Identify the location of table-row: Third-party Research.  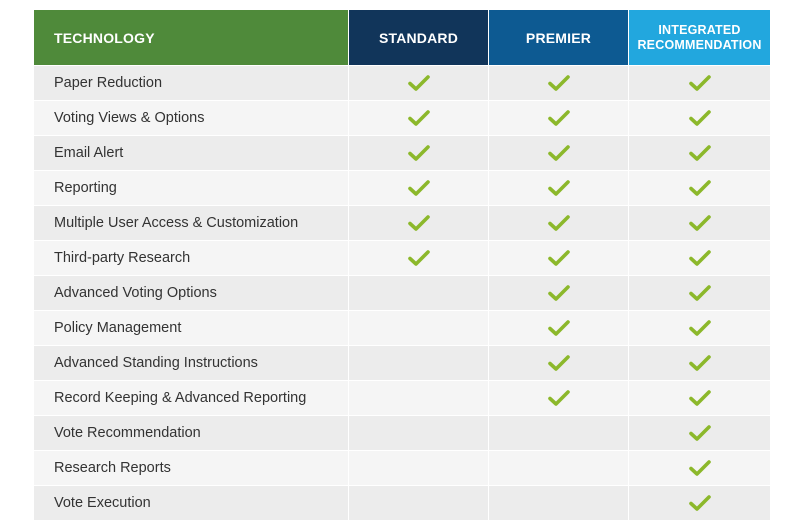
(402, 257).